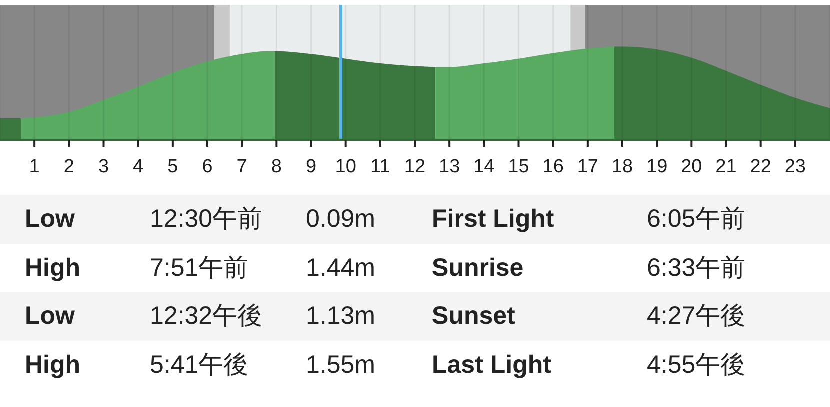 Image resolution: width=830 pixels, height=407 pixels. What do you see at coordinates (311, 167) in the screenshot?
I see `x-tick-label: 9` at bounding box center [311, 167].